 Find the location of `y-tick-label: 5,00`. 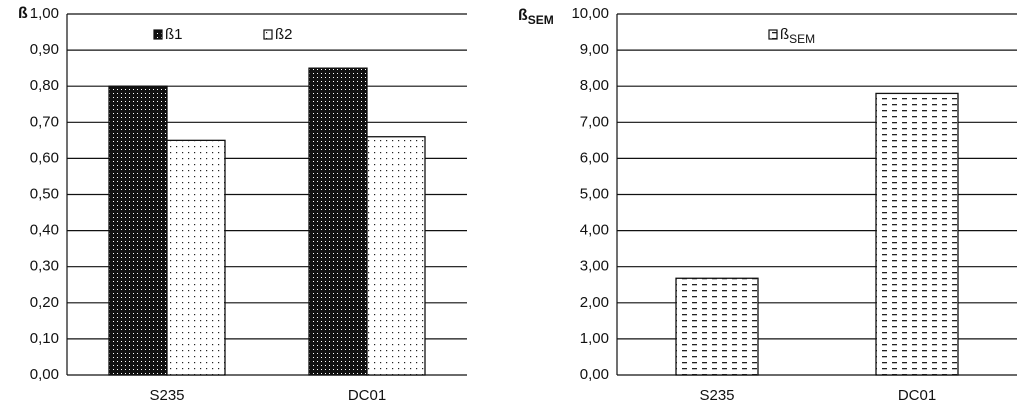

y-tick-label: 5,00 is located at coordinates (594, 193).